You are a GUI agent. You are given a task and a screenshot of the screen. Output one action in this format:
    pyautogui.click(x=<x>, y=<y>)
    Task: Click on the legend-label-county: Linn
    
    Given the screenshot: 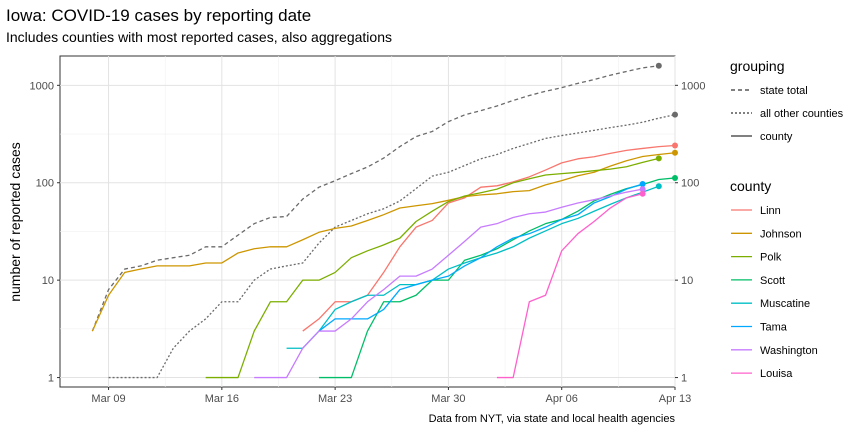 What is the action you would take?
    pyautogui.click(x=770, y=211)
    